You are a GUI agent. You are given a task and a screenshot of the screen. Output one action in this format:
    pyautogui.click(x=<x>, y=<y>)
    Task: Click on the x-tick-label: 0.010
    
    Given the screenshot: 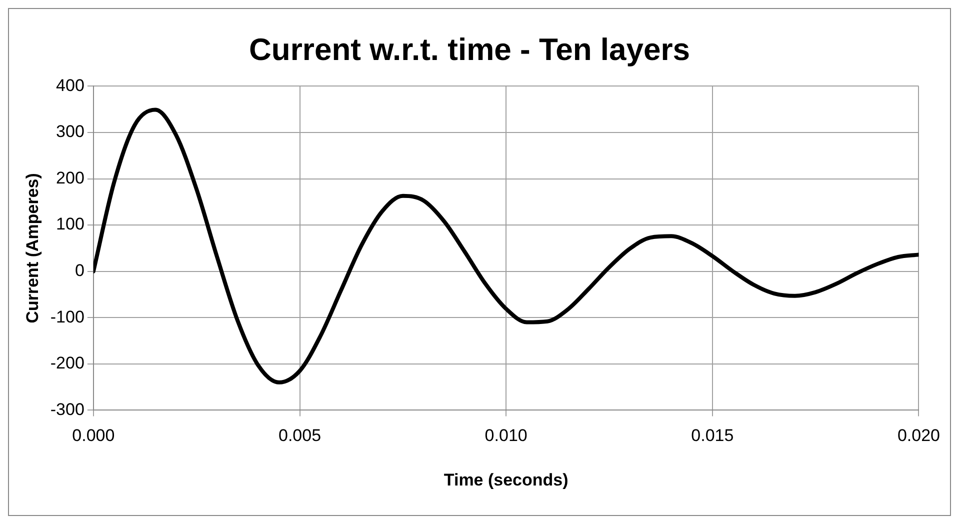 What is the action you would take?
    pyautogui.click(x=506, y=436)
    